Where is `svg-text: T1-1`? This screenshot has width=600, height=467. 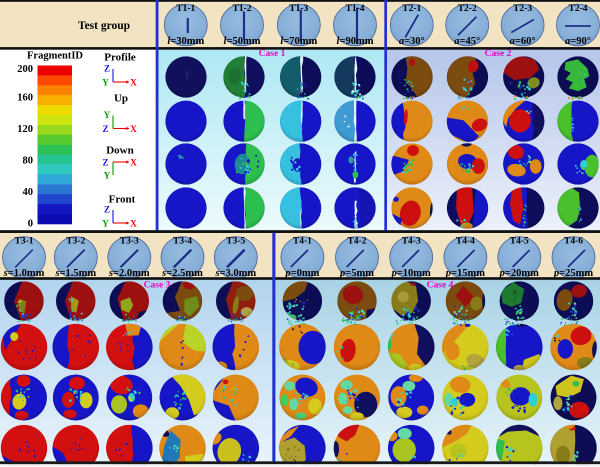 svg-text: T1-1 is located at coordinates (185, 9).